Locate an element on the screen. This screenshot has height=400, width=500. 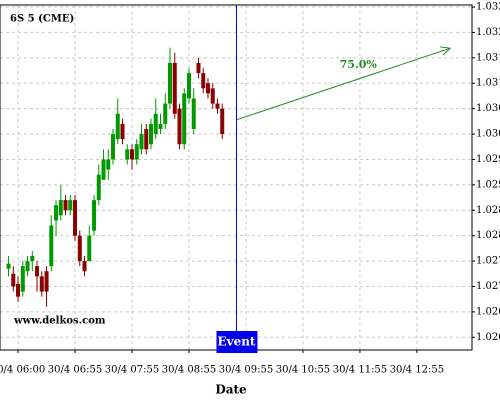
y-tick-label: 1.0261 is located at coordinates (488, 337).